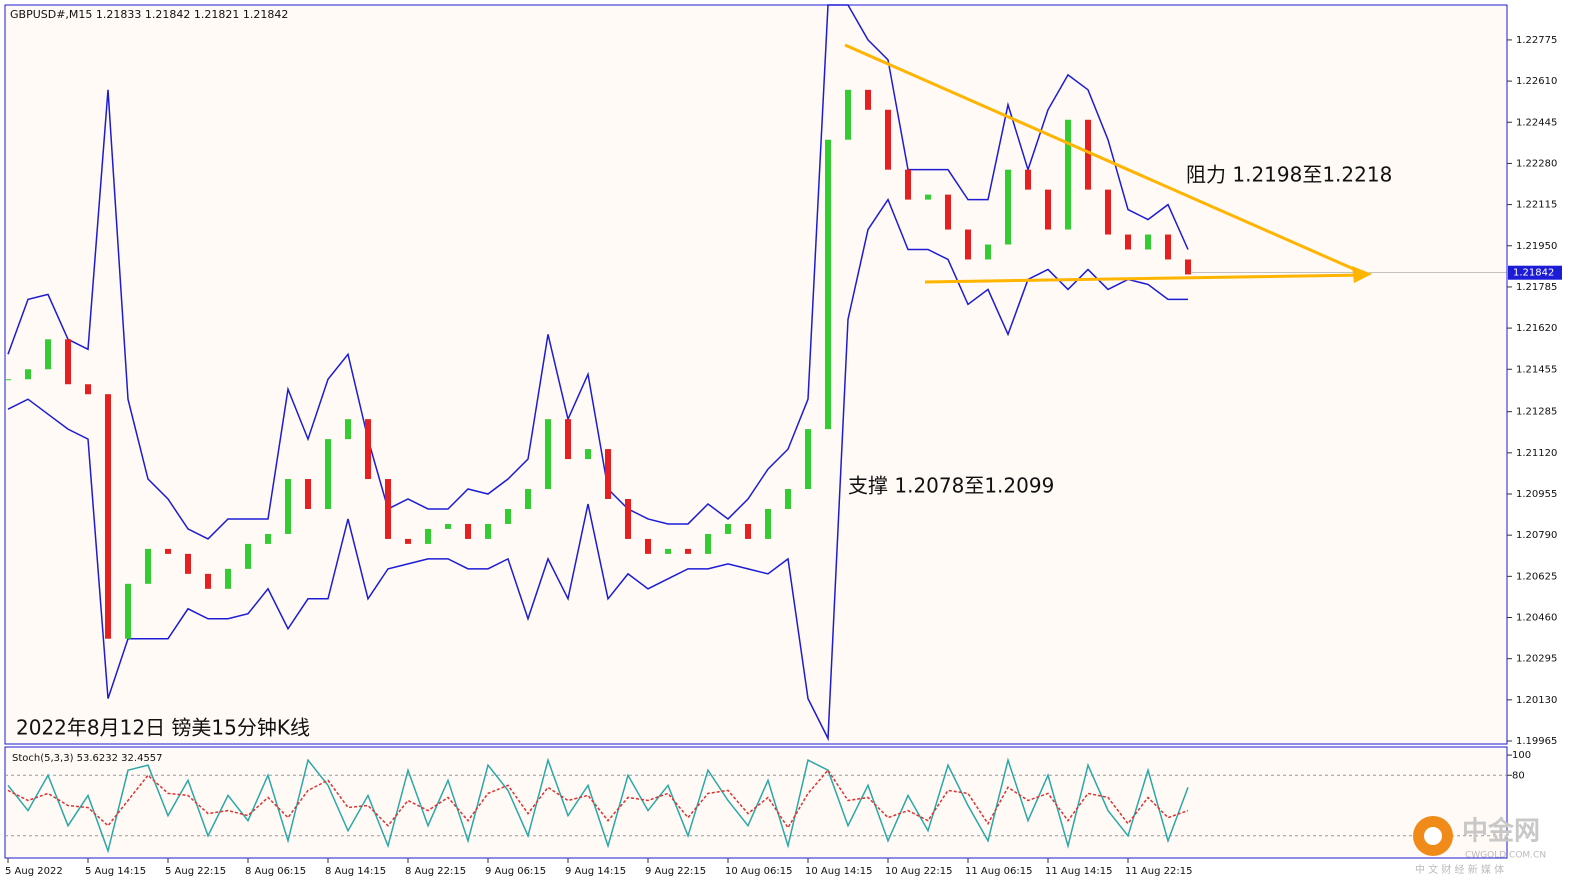 Image resolution: width=1570 pixels, height=889 pixels. Describe the element at coordinates (1289, 175) in the screenshot. I see `resistance-note: 阻力 1.2198至1.2218` at that location.